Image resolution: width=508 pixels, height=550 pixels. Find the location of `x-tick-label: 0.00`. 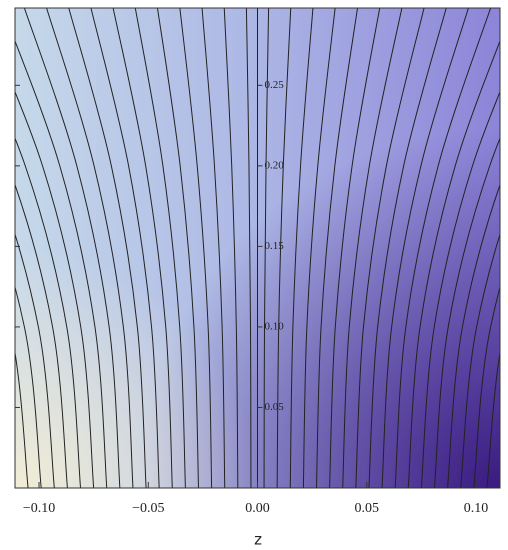

x-tick-label: 0.00 is located at coordinates (257, 508).